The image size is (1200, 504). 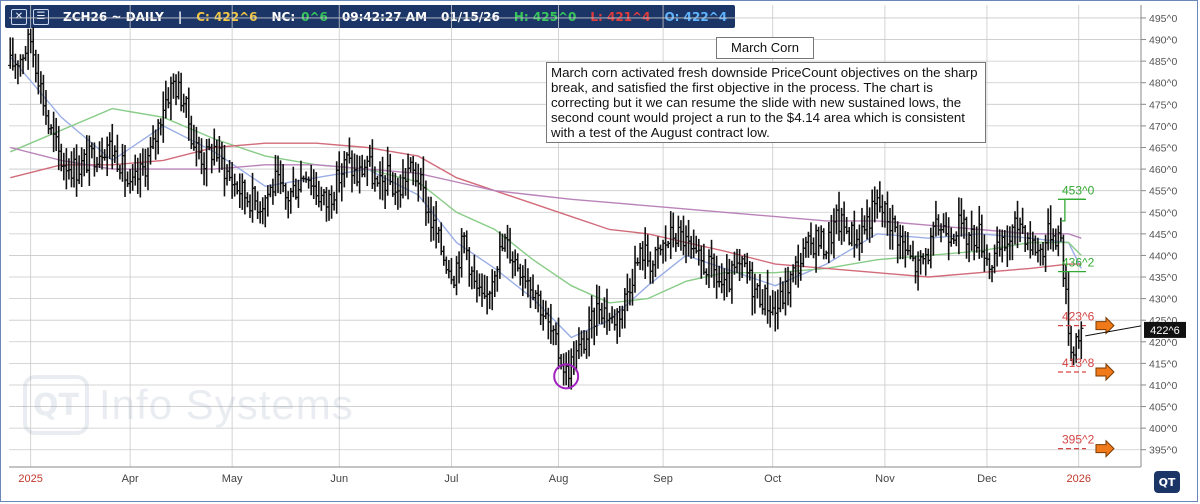 What do you see at coordinates (1078, 363) in the screenshot?
I see `objective-label: 413^8` at bounding box center [1078, 363].